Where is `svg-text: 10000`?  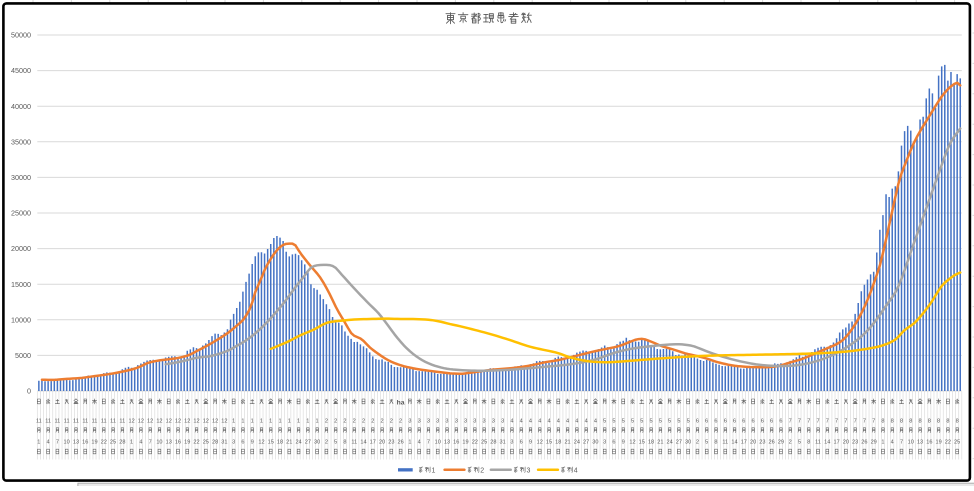 svg-text: 10000 is located at coordinates (21, 319).